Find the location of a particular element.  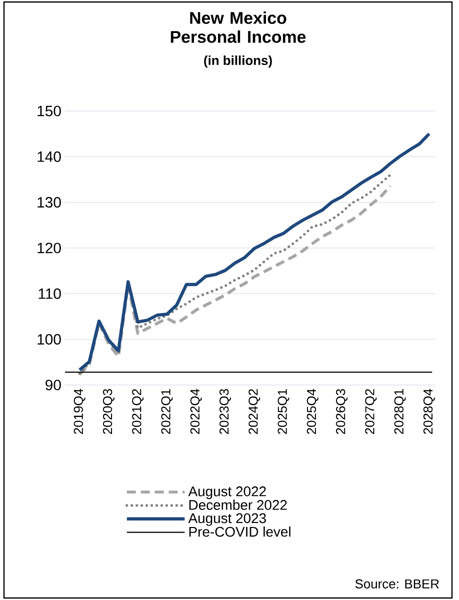

x-tick-label: 2021Q2 is located at coordinates (138, 411).